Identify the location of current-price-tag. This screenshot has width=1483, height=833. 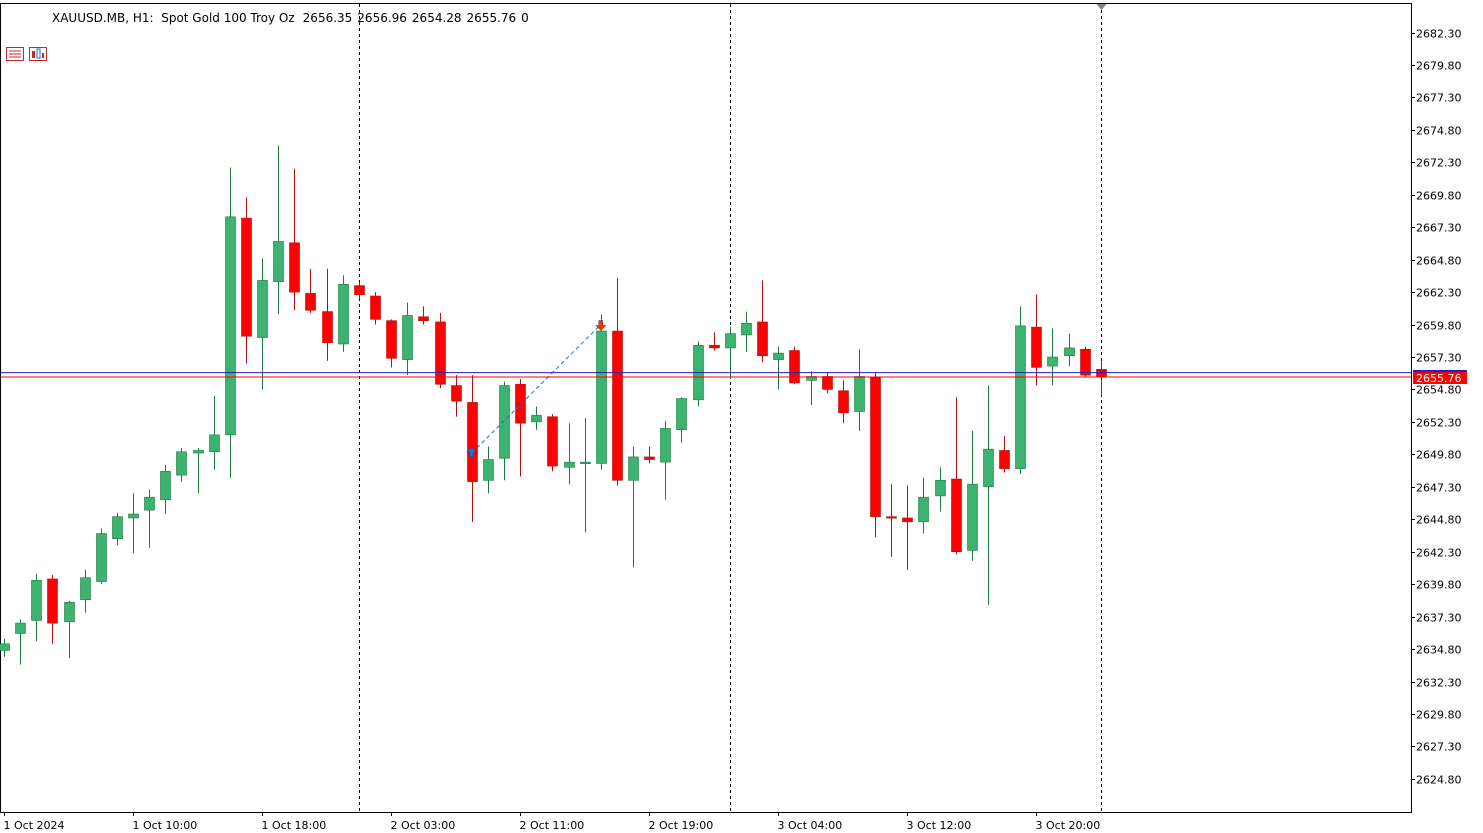
(1440, 377).